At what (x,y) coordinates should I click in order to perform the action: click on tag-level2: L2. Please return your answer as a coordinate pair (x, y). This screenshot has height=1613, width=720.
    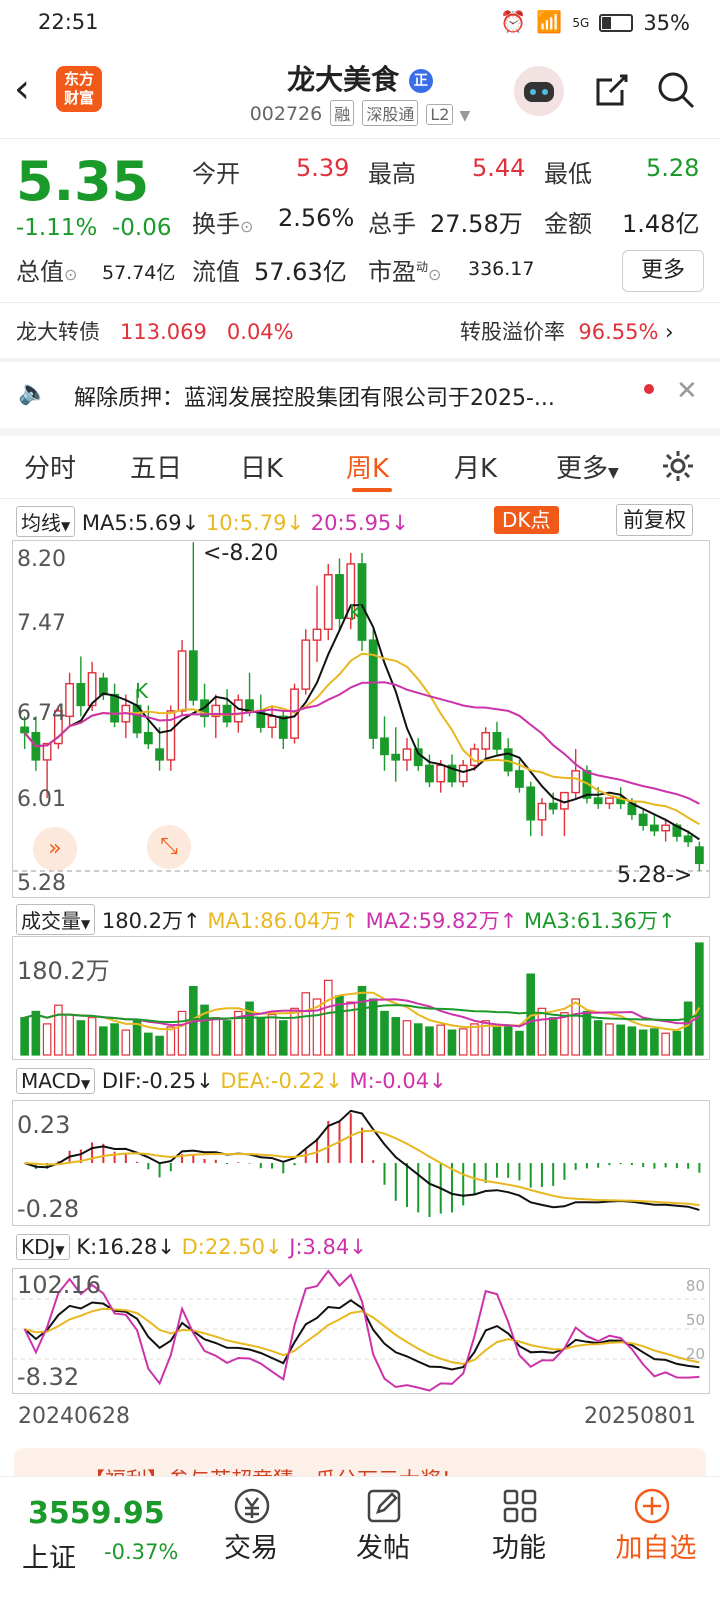
    Looking at the image, I should click on (440, 114).